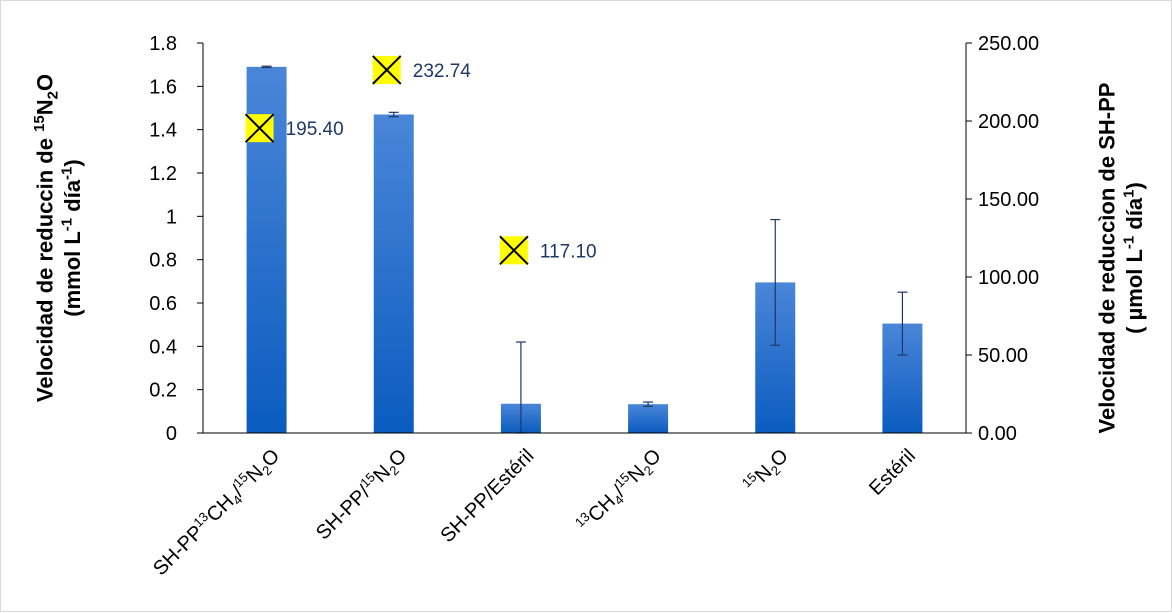 The width and height of the screenshot is (1172, 613). Describe the element at coordinates (1008, 200) in the screenshot. I see `right-tick-label: 150.00` at that location.